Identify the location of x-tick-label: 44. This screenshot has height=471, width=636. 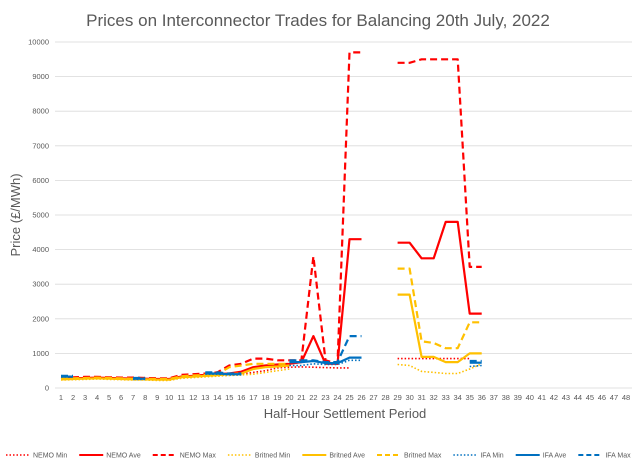
(578, 397).